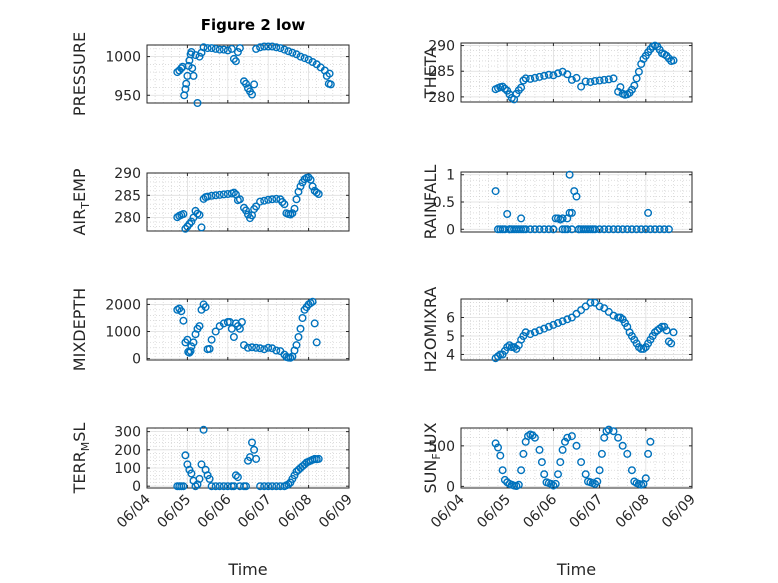 This screenshot has height=583, width=778. I want to click on y-axis-label-text: SL, so click(79, 432).